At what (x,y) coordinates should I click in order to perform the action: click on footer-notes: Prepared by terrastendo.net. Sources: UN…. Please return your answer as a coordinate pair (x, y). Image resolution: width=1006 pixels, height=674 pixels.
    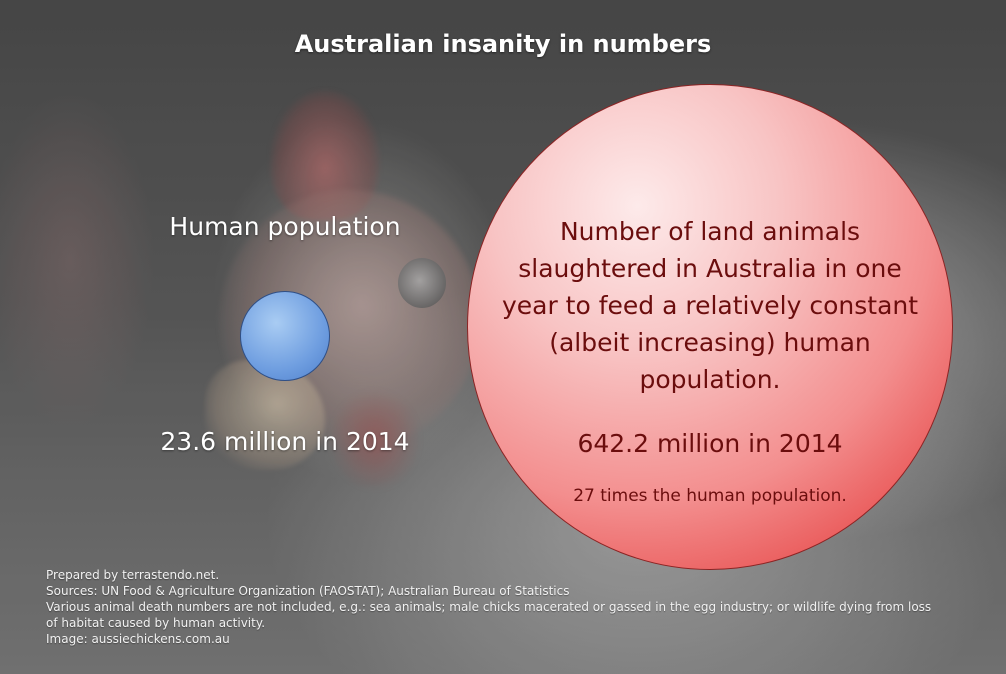
    Looking at the image, I should click on (496, 607).